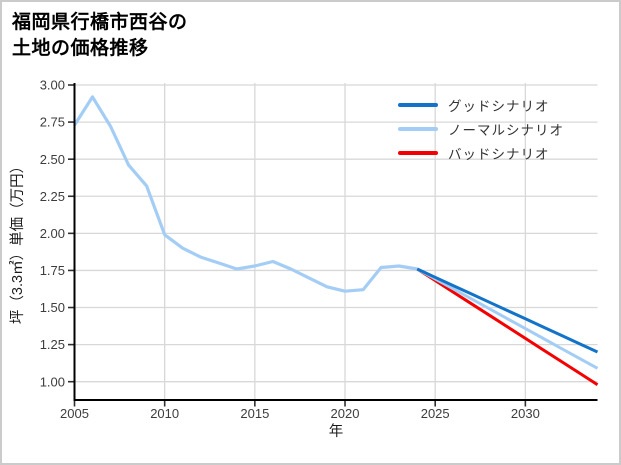  I want to click on legend-item-bad-scenario: バッドシナリオ, so click(481, 153).